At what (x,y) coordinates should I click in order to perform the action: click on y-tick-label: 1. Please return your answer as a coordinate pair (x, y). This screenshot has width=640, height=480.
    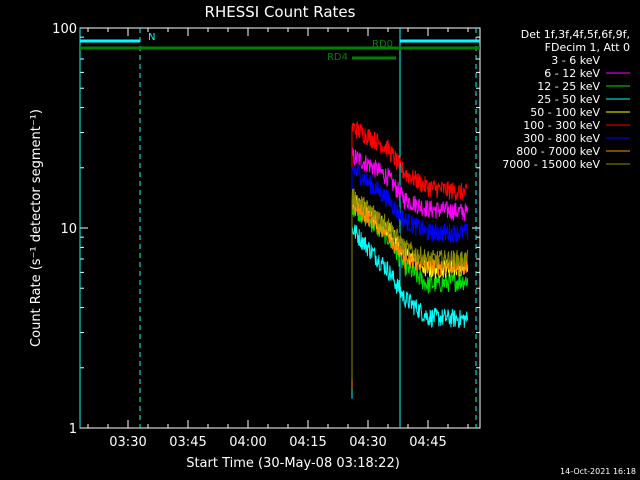
    Looking at the image, I should click on (73, 429).